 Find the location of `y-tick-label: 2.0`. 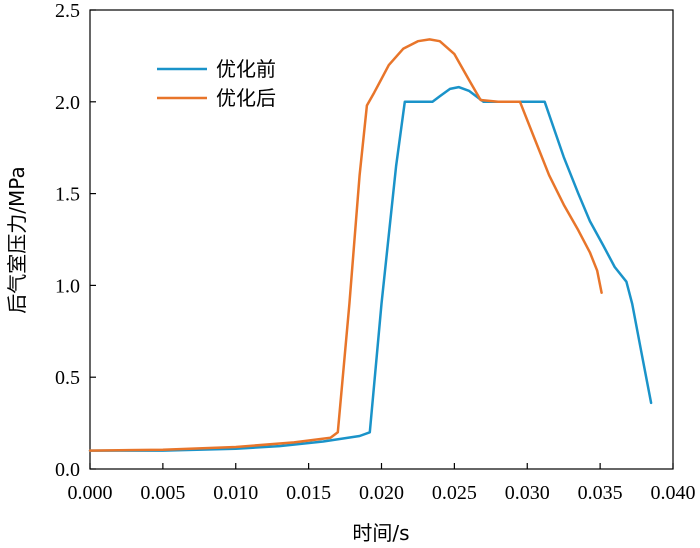

y-tick-label: 2.0 is located at coordinates (67, 103).